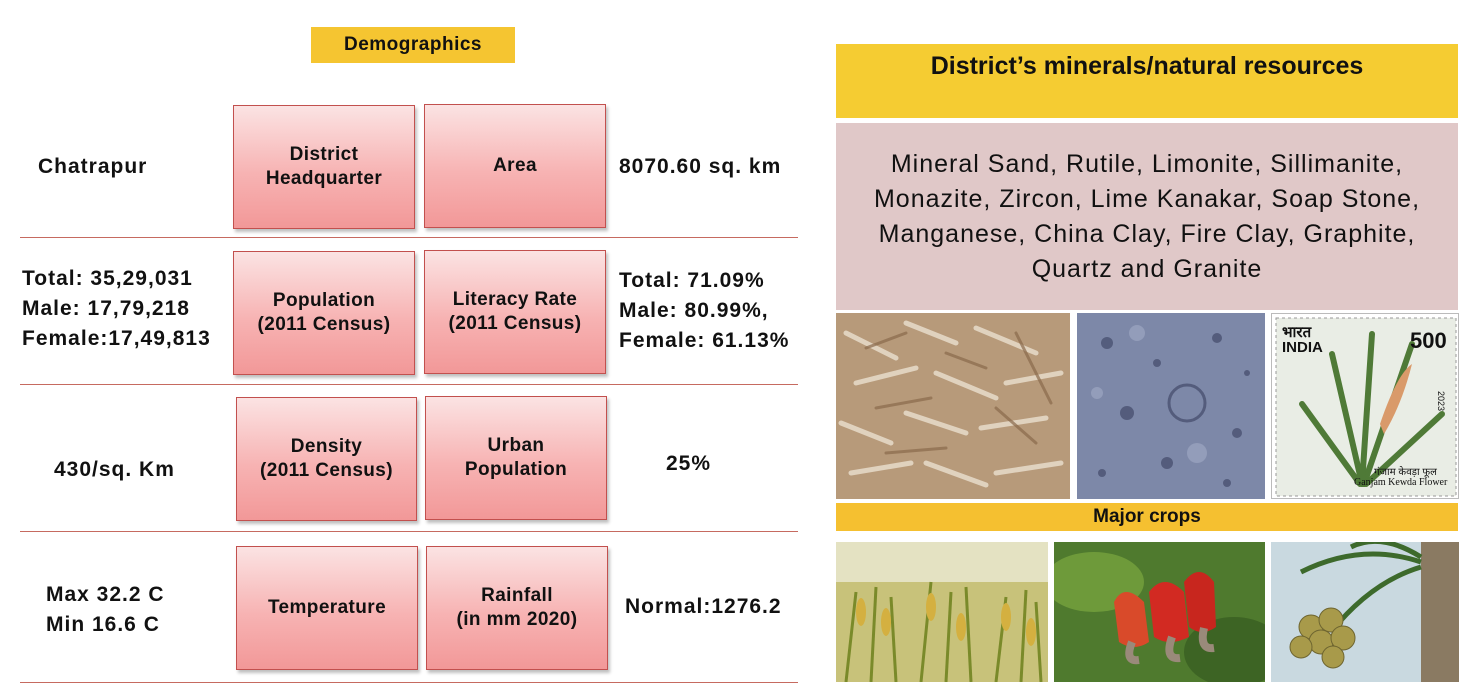 The image size is (1467, 686). Describe the element at coordinates (1302, 347) in the screenshot. I see `stamp-country: INDIA` at that location.